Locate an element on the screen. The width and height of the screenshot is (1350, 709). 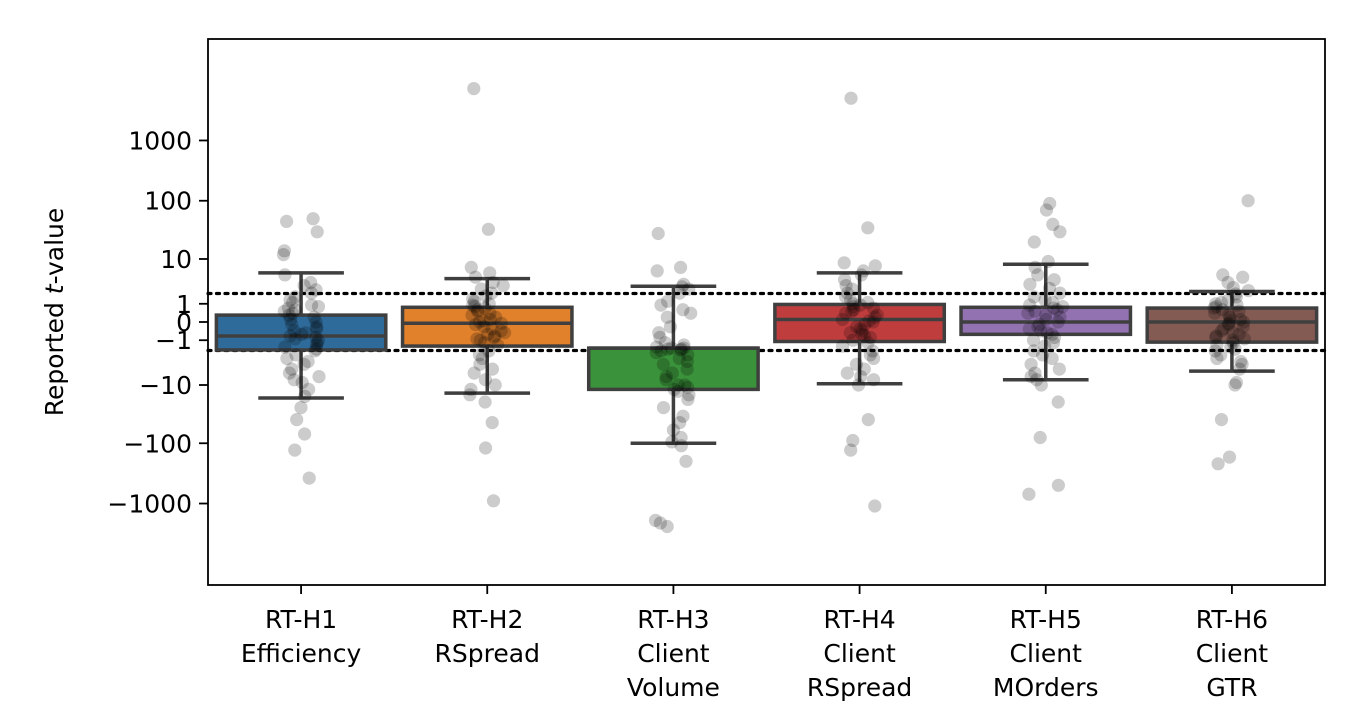
y-axis-label-prefix: Reported is located at coordinates (54, 355).